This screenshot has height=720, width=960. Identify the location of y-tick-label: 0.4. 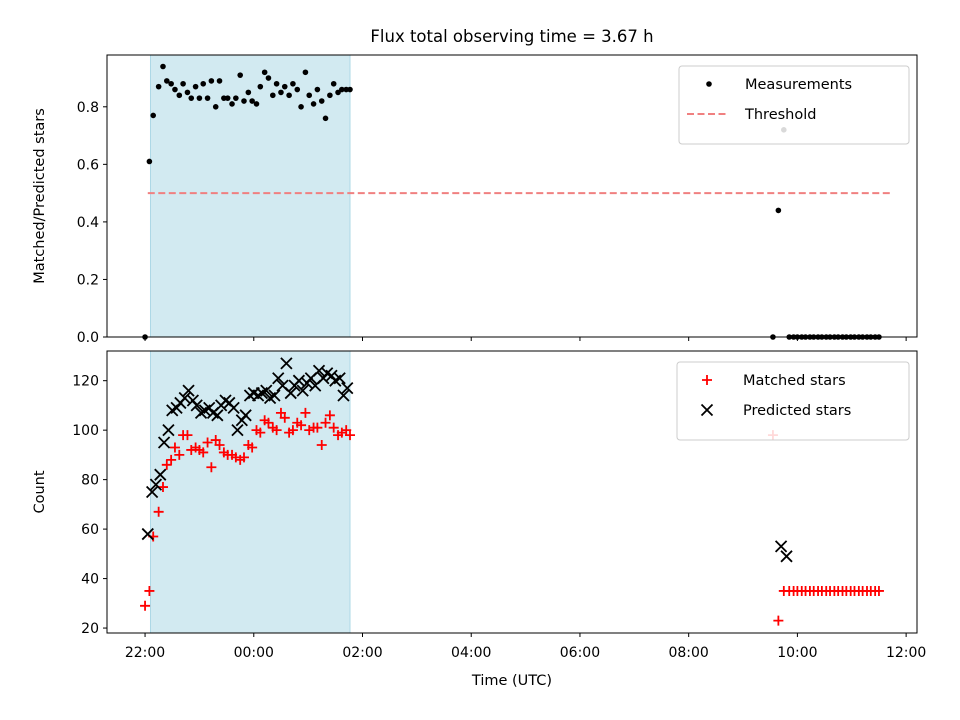
(88, 223).